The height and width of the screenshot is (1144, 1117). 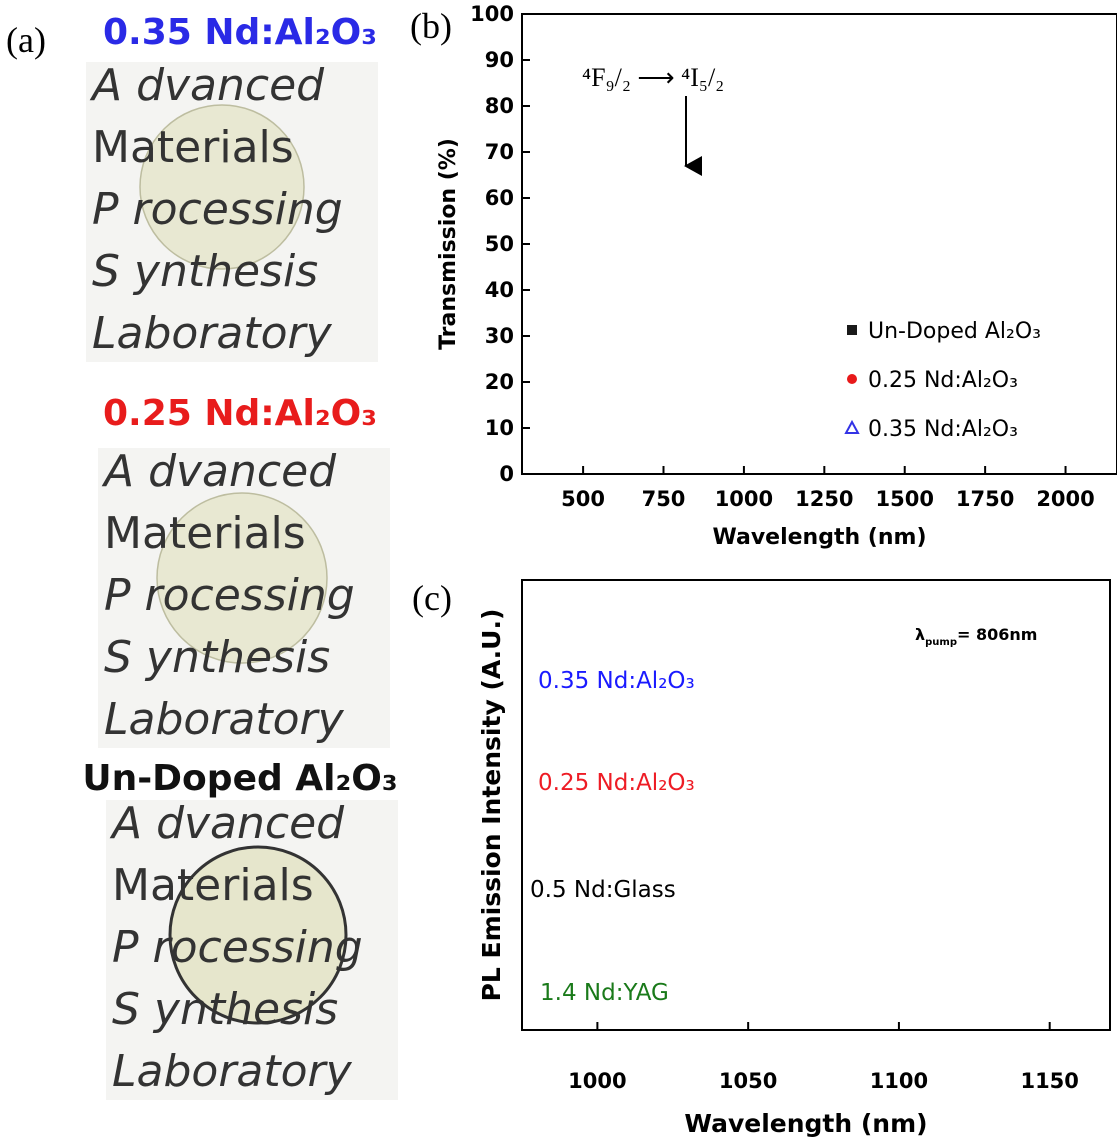 What do you see at coordinates (583, 499) in the screenshot?
I see `x-tick-label: 500` at bounding box center [583, 499].